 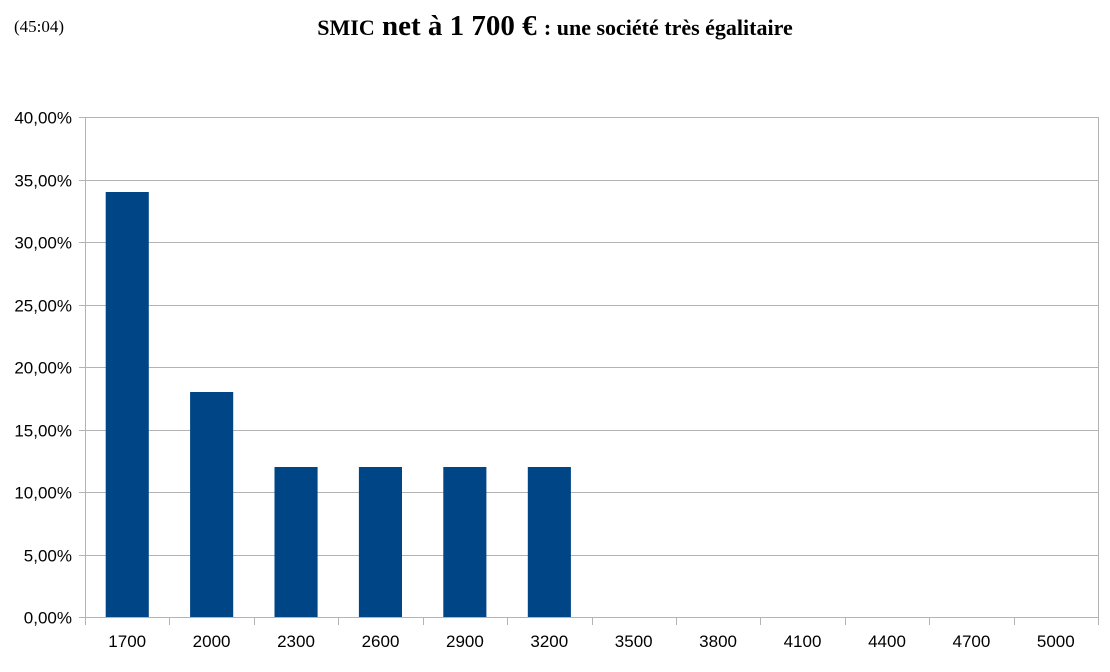 What do you see at coordinates (549, 641) in the screenshot?
I see `x-tick-label: 3200` at bounding box center [549, 641].